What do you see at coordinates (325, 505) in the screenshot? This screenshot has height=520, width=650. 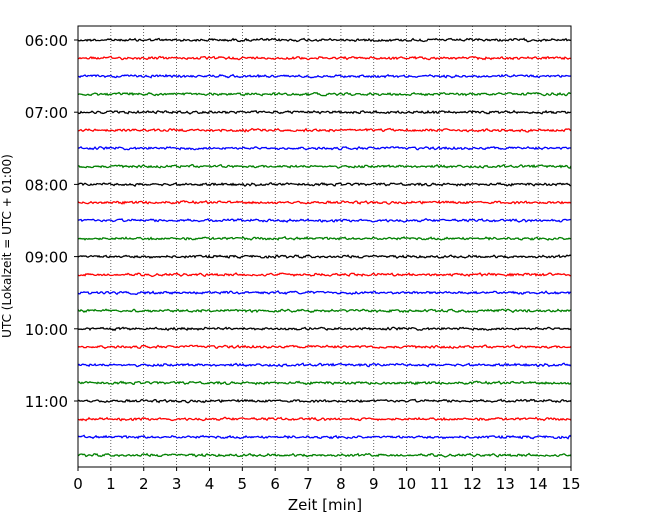 I see `x-axis-label: Zeit [min]` at bounding box center [325, 505].